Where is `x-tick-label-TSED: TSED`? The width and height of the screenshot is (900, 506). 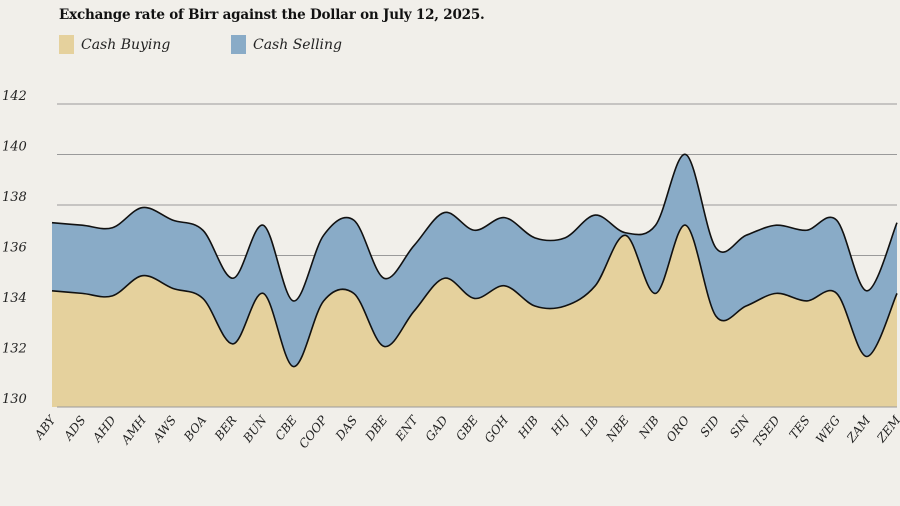 x-tick-label-TSED: TSED is located at coordinates (766, 431).